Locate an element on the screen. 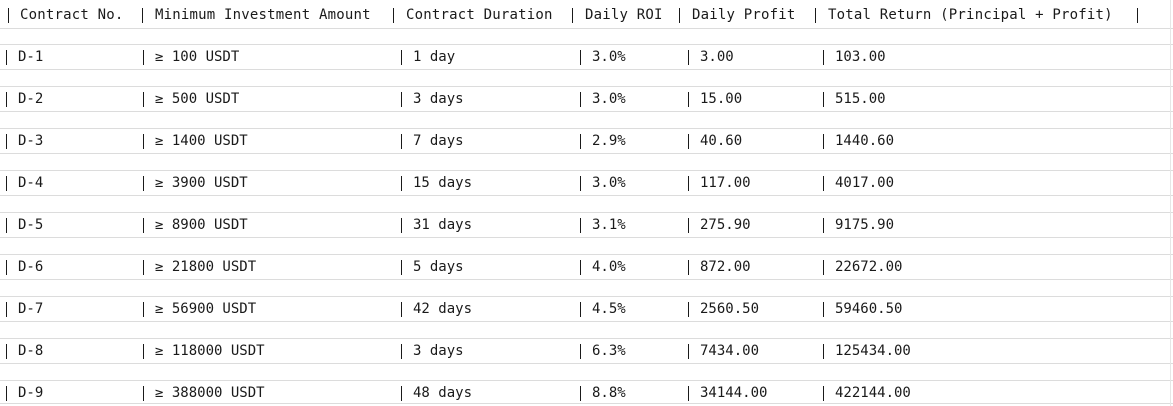 The height and width of the screenshot is (406, 1173). cell-contract-duration: 3 days is located at coordinates (438, 351).